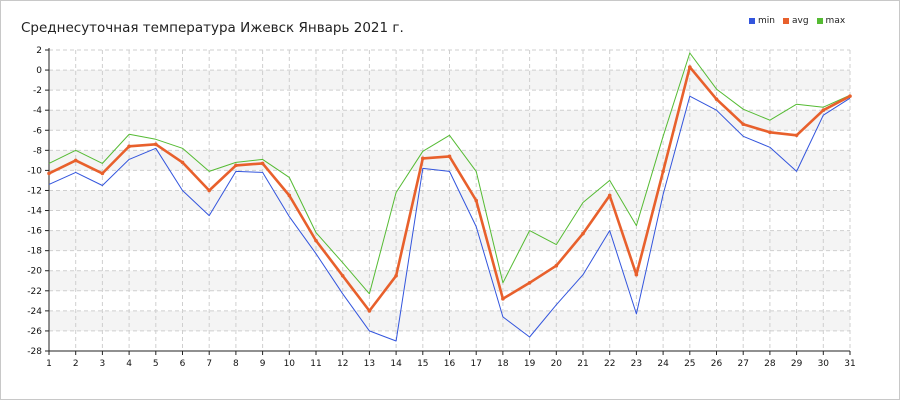 The height and width of the screenshot is (400, 900). I want to click on x-tick-label: 5, so click(156, 364).